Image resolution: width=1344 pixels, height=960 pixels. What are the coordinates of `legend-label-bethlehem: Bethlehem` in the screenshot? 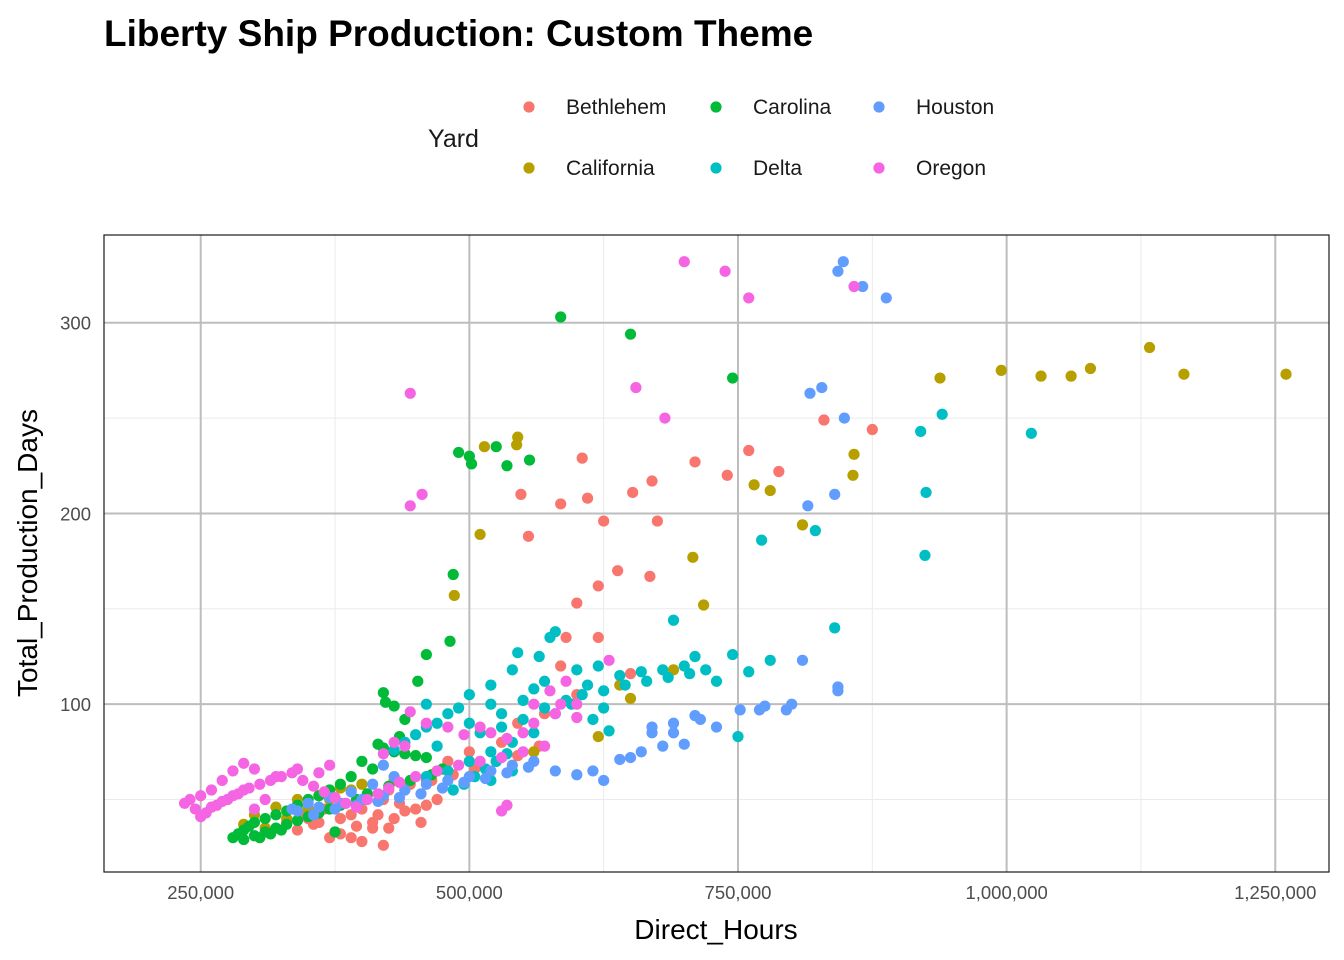 It's located at (616, 107).